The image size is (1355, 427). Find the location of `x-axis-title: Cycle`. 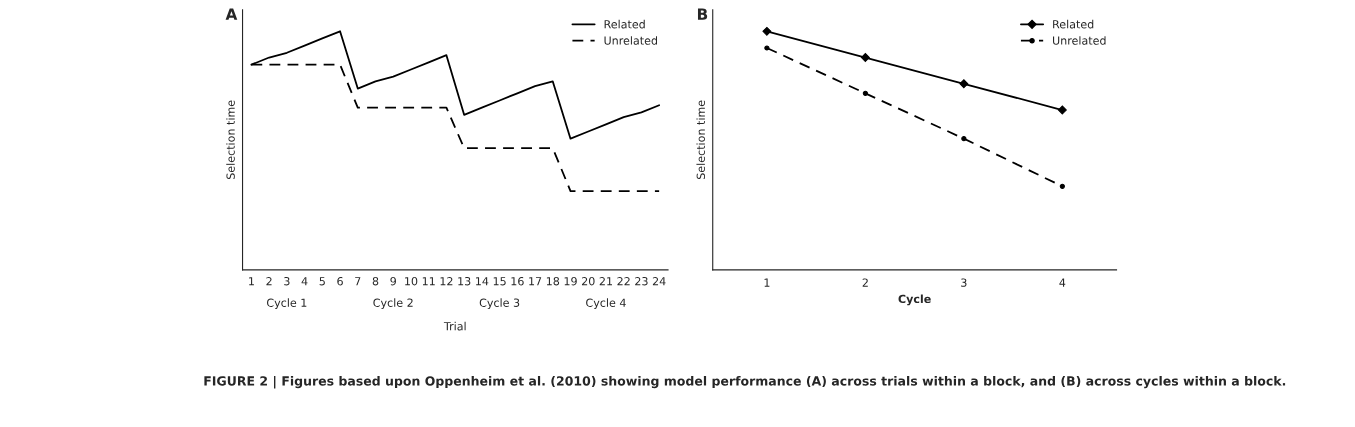

x-axis-title: Cycle is located at coordinates (914, 300).